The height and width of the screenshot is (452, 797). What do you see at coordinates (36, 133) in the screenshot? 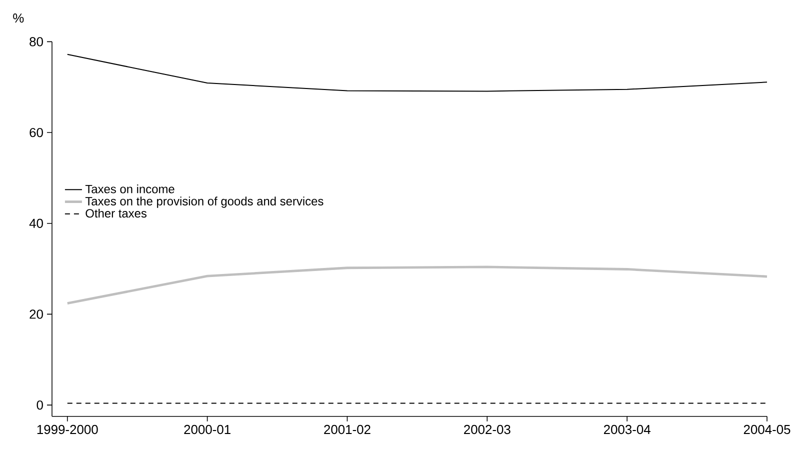
I see `y-tick-label: 60` at bounding box center [36, 133].